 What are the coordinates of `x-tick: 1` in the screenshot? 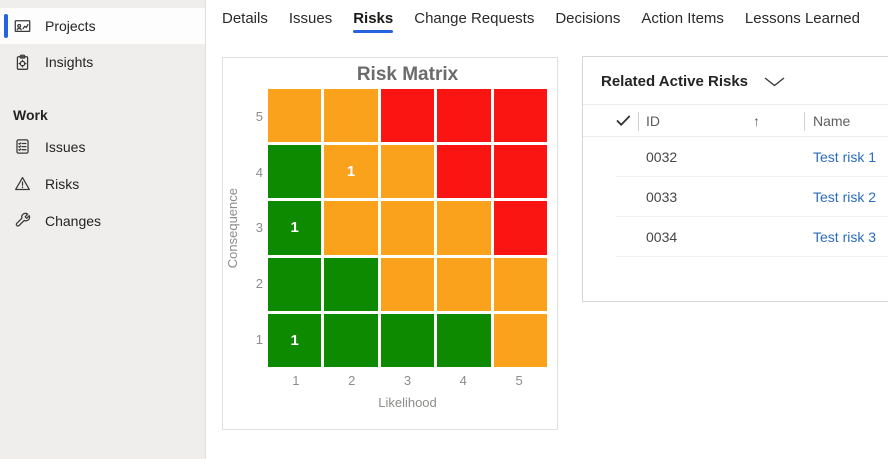 It's located at (296, 380).